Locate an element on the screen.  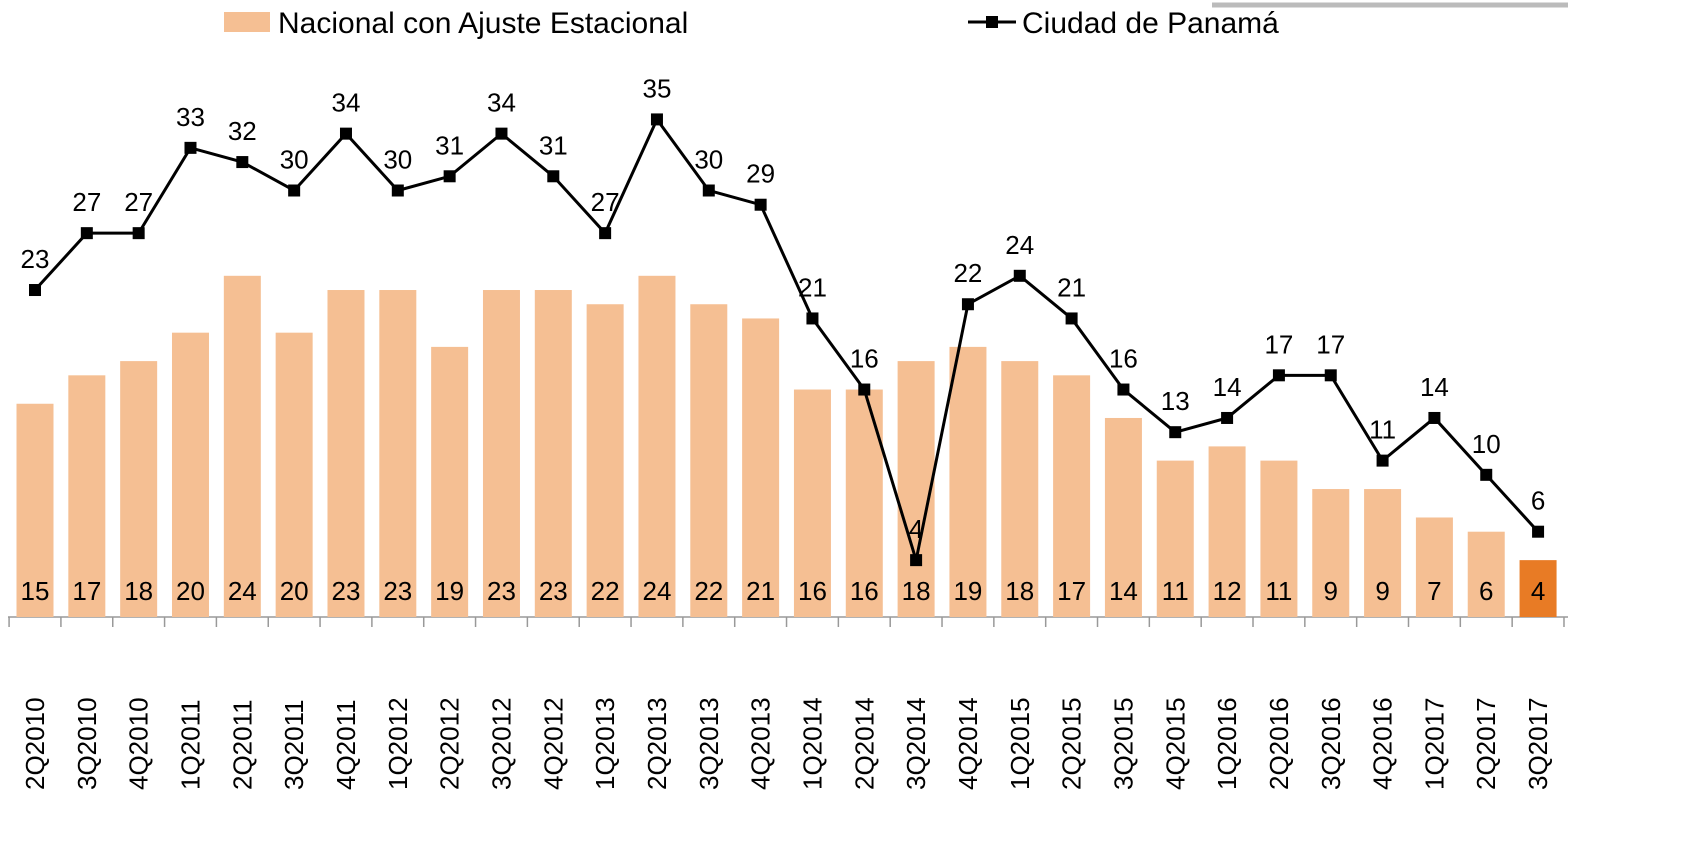
bar-value-label: 14 is located at coordinates (1123, 591).